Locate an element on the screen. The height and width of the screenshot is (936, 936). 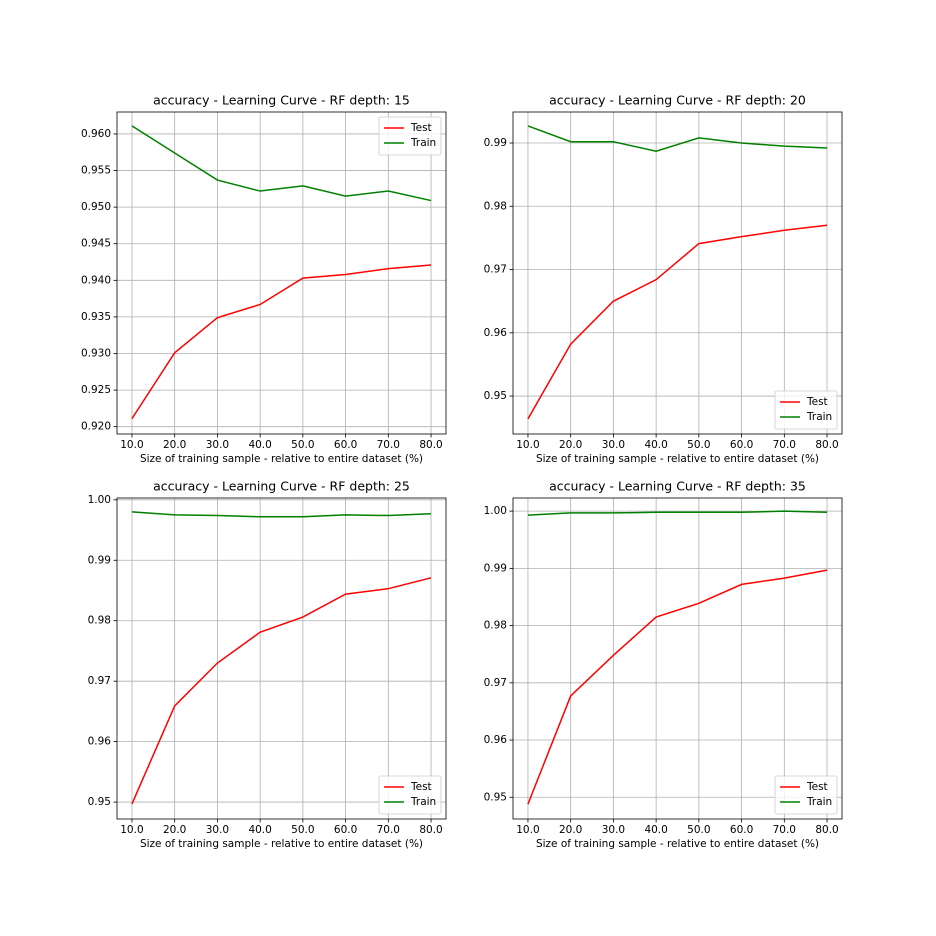
y-tick-label: 0.950 is located at coordinates (96, 207).